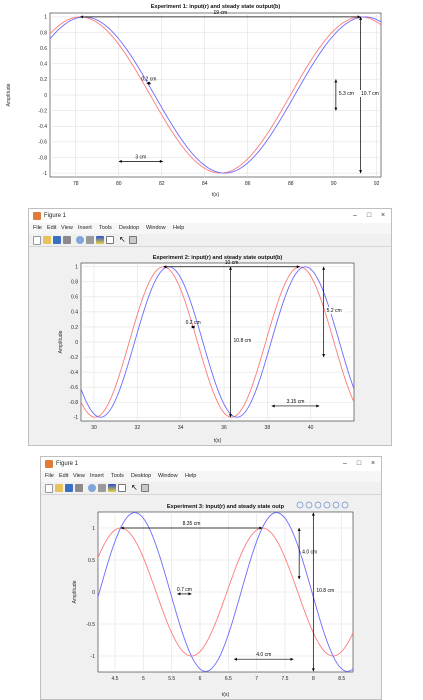  What do you see at coordinates (220, 14) in the screenshot?
I see `measurement-annotation: 19 cm` at bounding box center [220, 14].